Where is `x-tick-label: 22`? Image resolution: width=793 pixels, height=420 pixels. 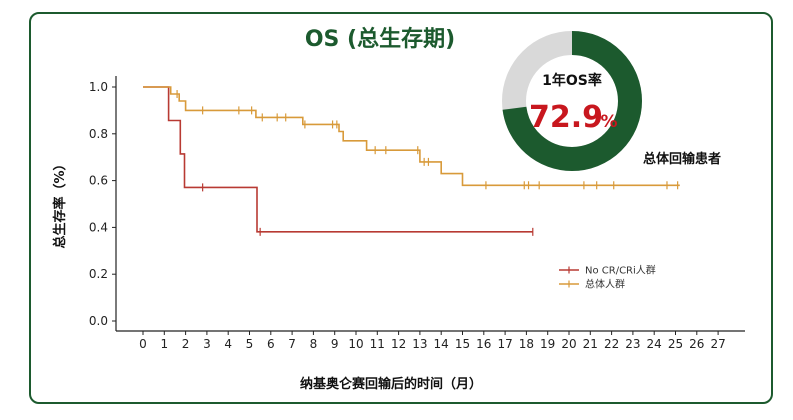 x-tick-label: 22 is located at coordinates (611, 344).